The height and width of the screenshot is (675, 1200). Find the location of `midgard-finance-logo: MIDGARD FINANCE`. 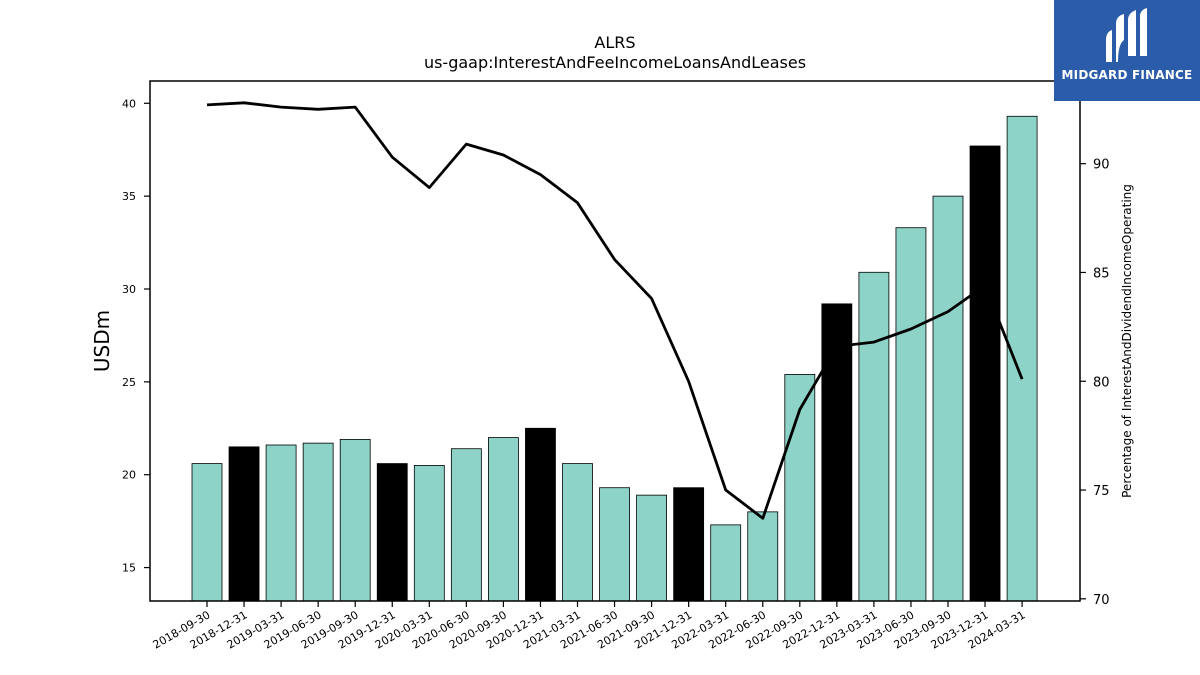

midgard-finance-logo: MIDGARD FINANCE is located at coordinates (1127, 50).